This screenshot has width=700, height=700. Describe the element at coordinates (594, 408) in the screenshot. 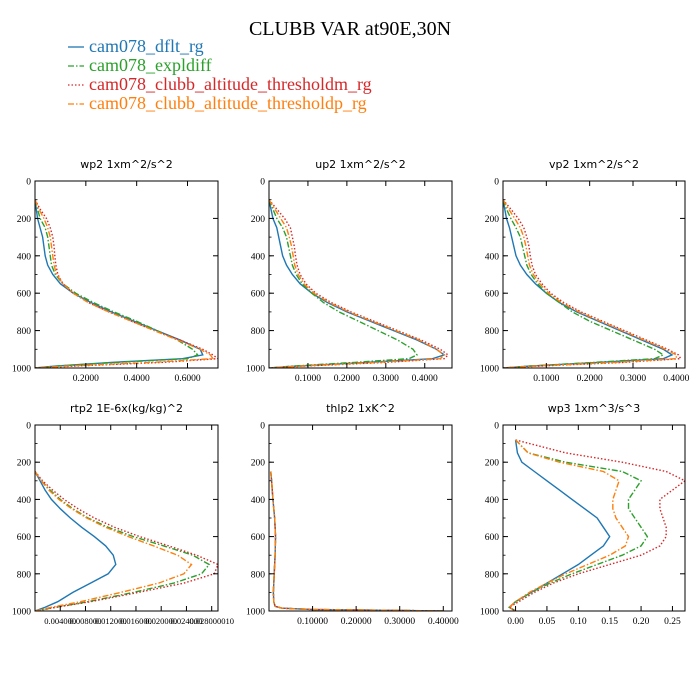

I see `panel-title: wp3 1xm^3/s^3` at that location.